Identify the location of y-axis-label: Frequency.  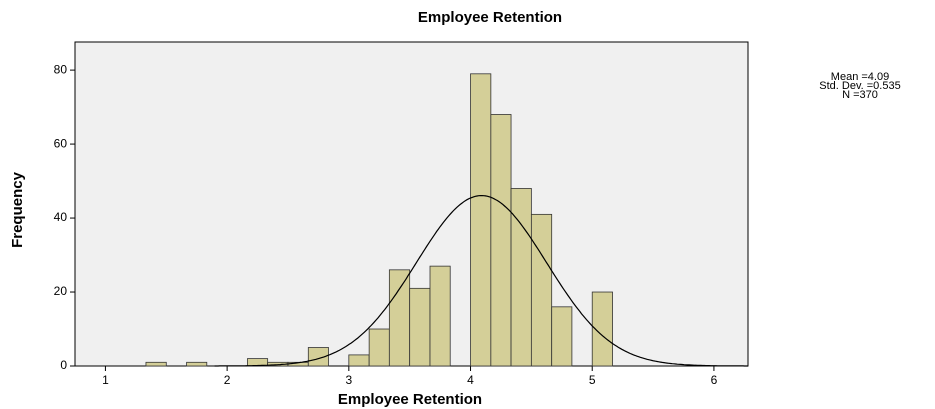
(17, 209).